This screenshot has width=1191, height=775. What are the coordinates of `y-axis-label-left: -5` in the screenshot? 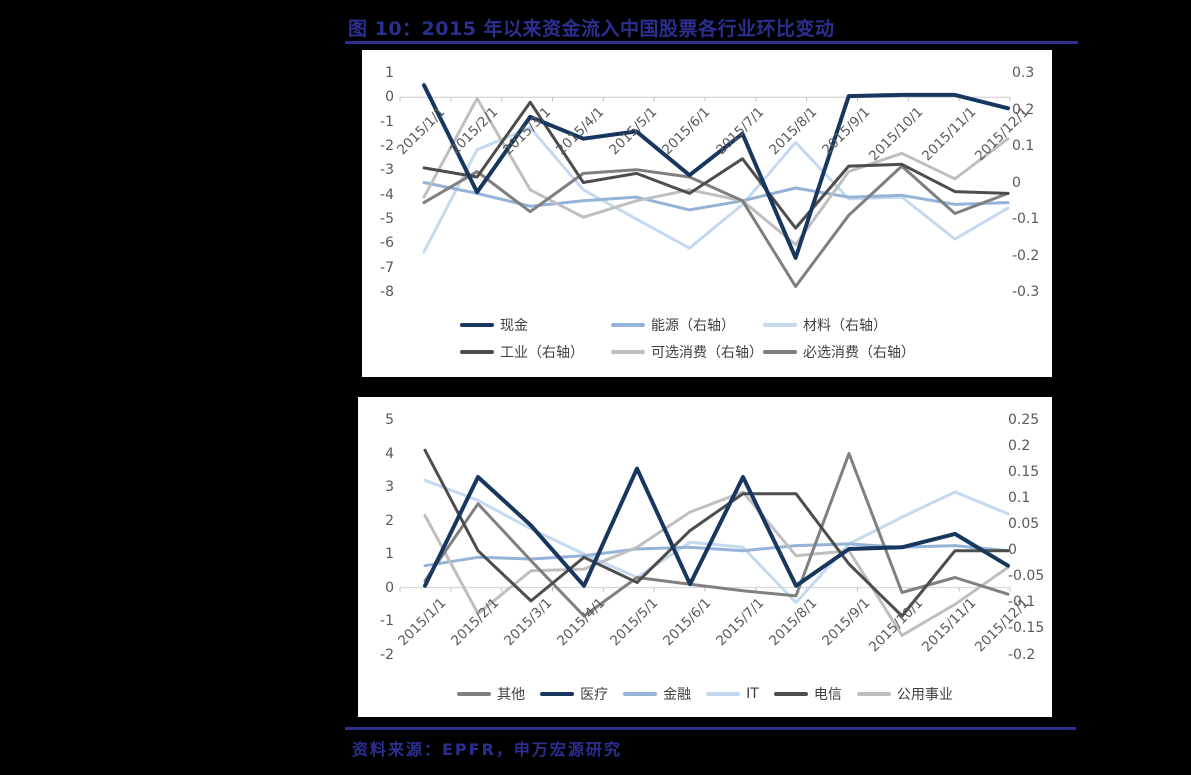 It's located at (387, 219).